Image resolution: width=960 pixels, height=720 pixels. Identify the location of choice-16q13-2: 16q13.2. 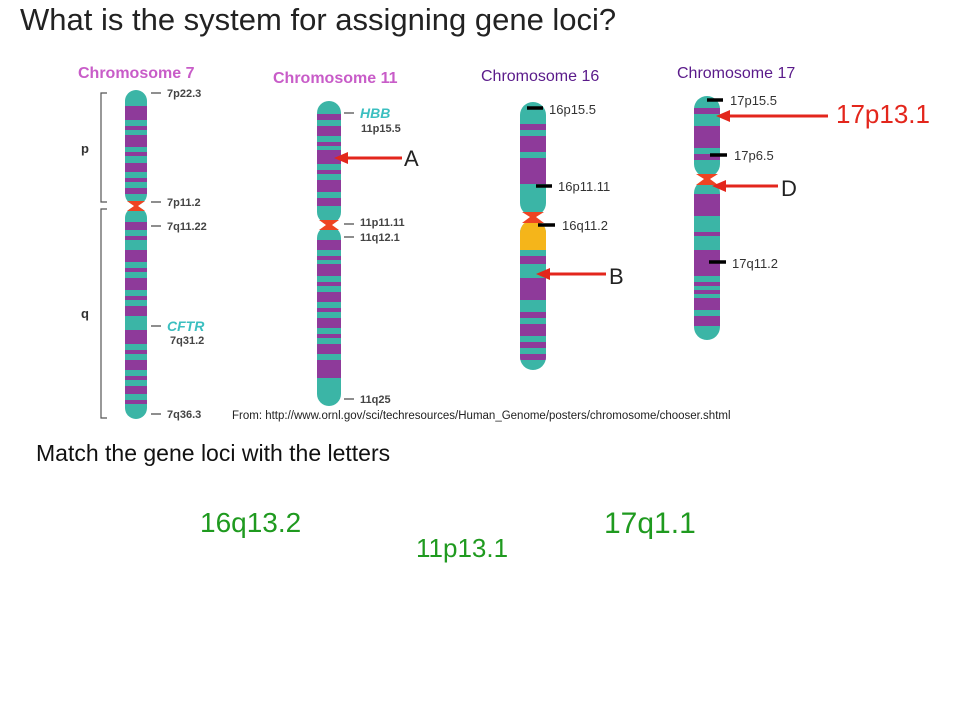
(251, 522).